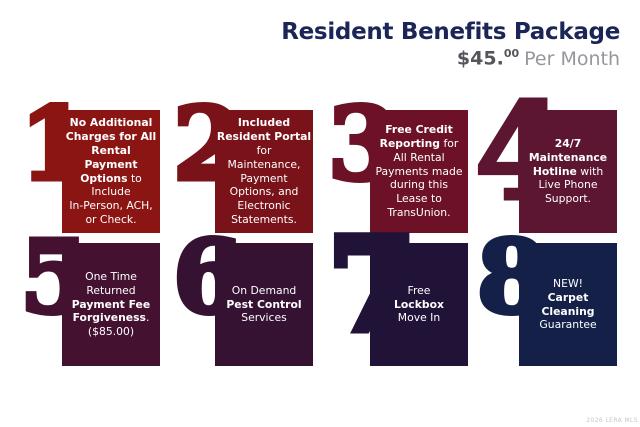 The image size is (640, 427). Describe the element at coordinates (264, 219) in the screenshot. I see `benefit-text-line: Statements.` at that location.